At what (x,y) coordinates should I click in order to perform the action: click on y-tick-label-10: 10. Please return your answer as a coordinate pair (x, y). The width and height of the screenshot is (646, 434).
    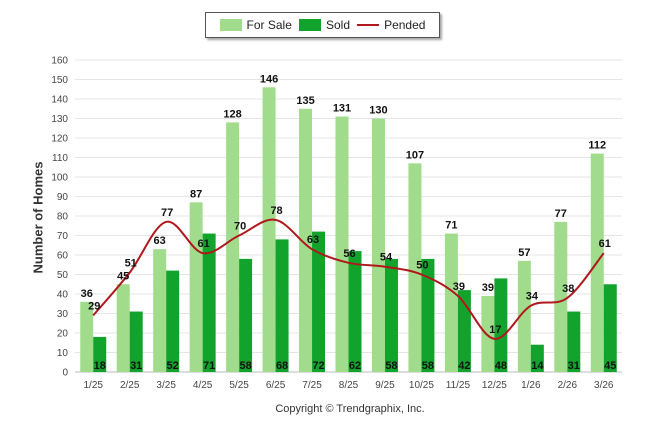
    Looking at the image, I should click on (63, 353).